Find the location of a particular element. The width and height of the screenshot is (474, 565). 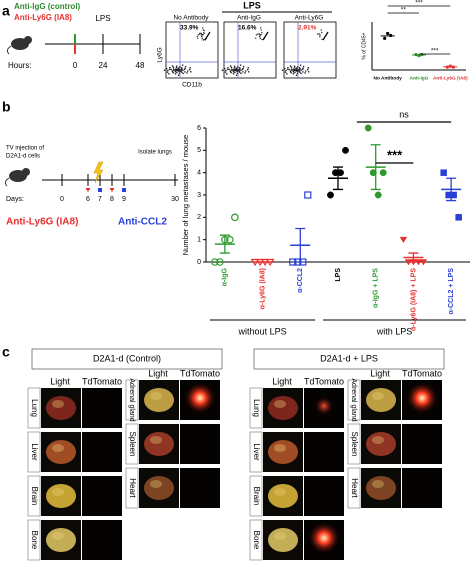

y-tick-label: 2 is located at coordinates (199, 217).